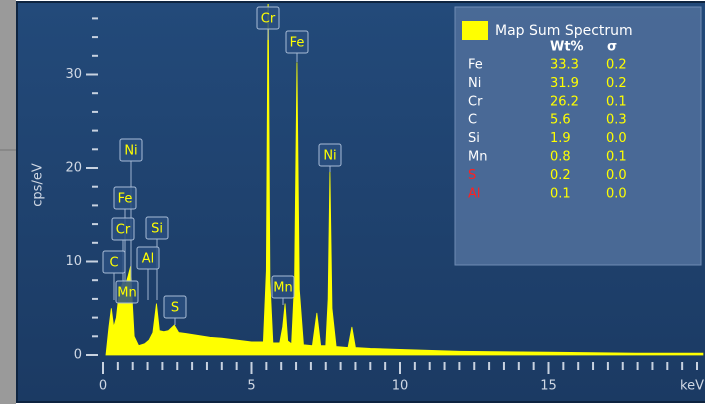  I want to click on legend-element: Al, so click(474, 193).